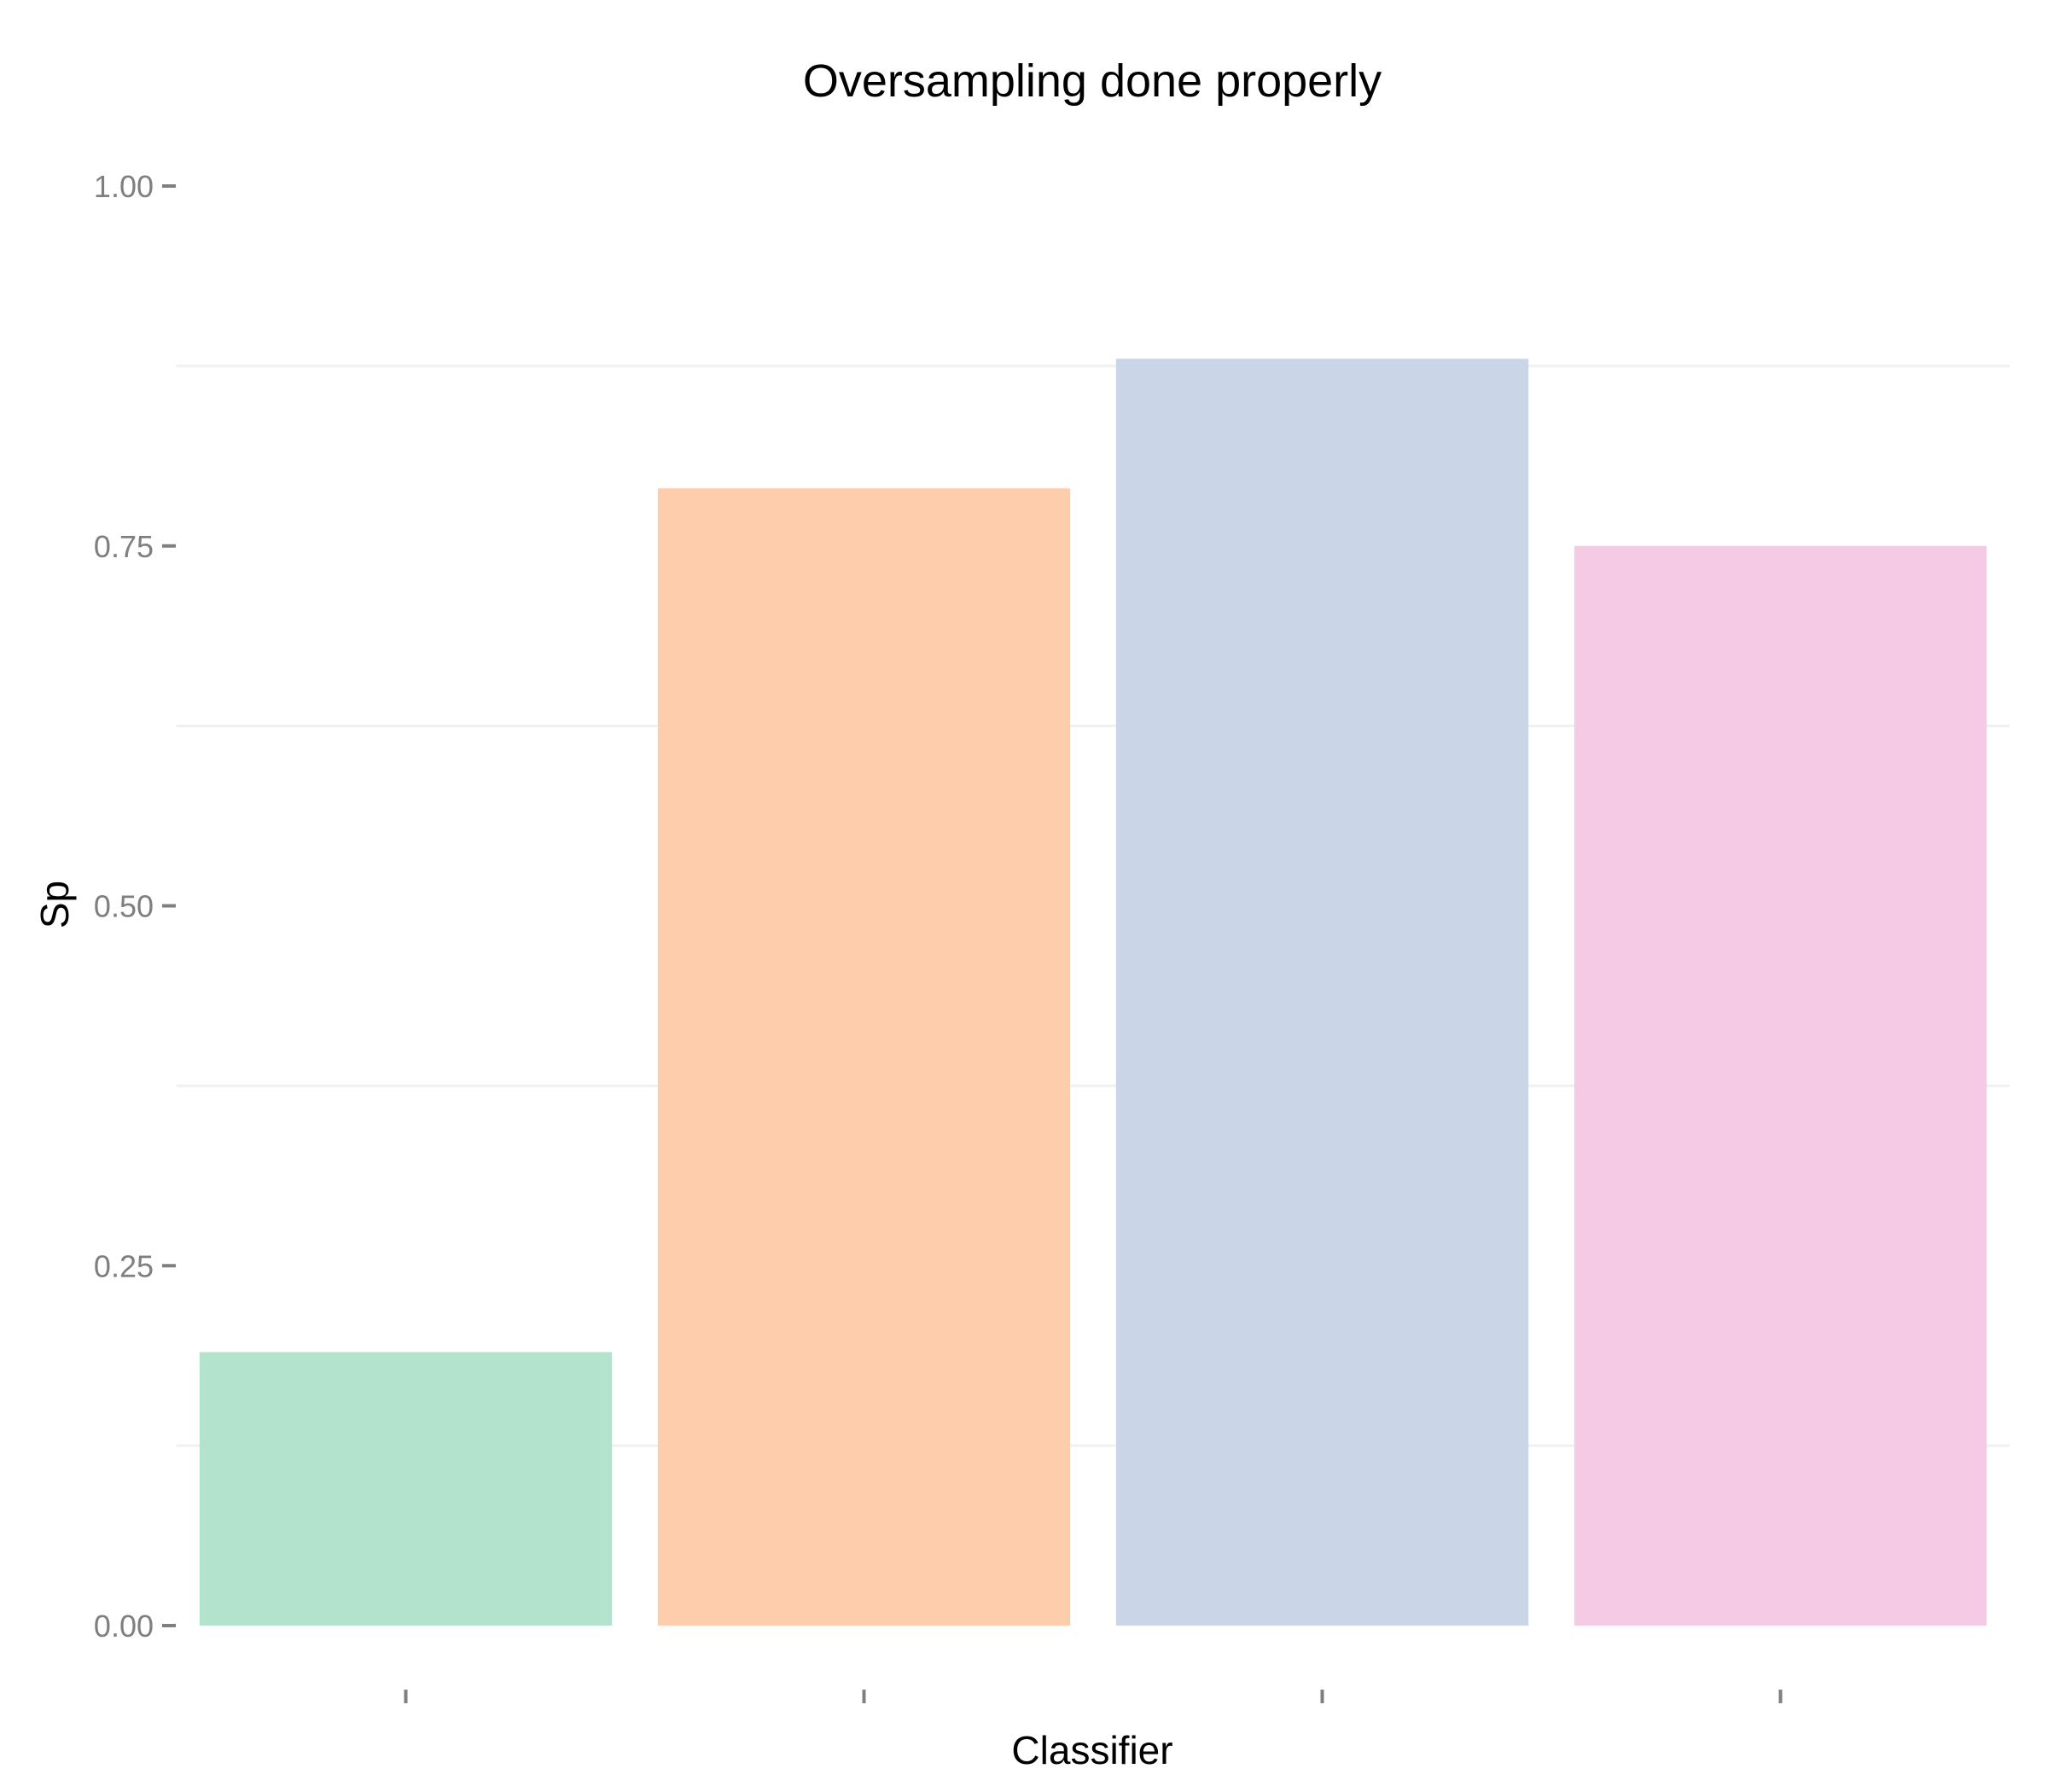  Describe the element at coordinates (124, 1626) in the screenshot. I see `y-tick-label: 0.00` at that location.